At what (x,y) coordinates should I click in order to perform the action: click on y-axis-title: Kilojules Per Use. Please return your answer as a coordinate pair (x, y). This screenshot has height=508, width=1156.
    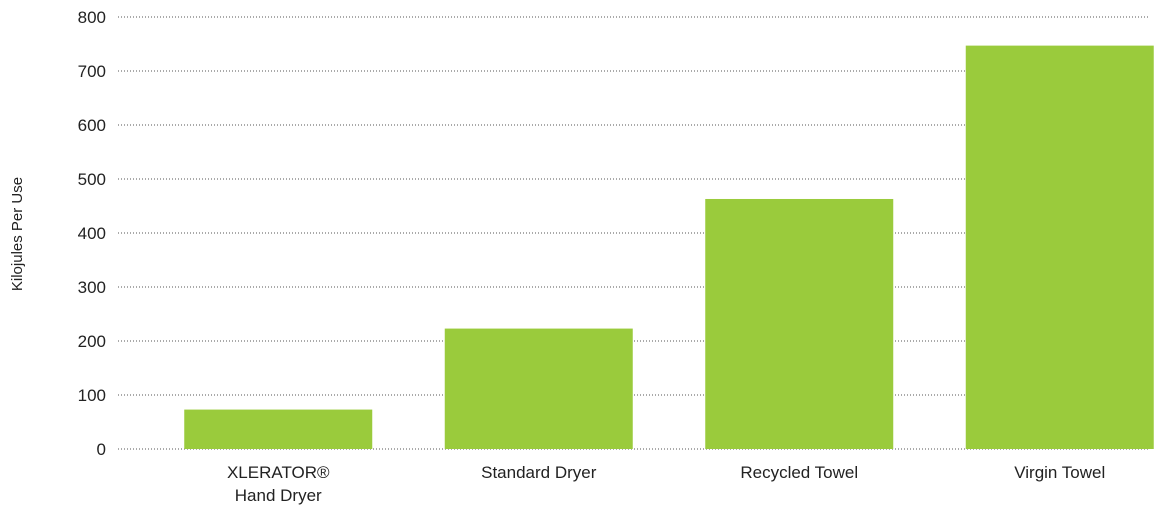
    Looking at the image, I should click on (17, 234).